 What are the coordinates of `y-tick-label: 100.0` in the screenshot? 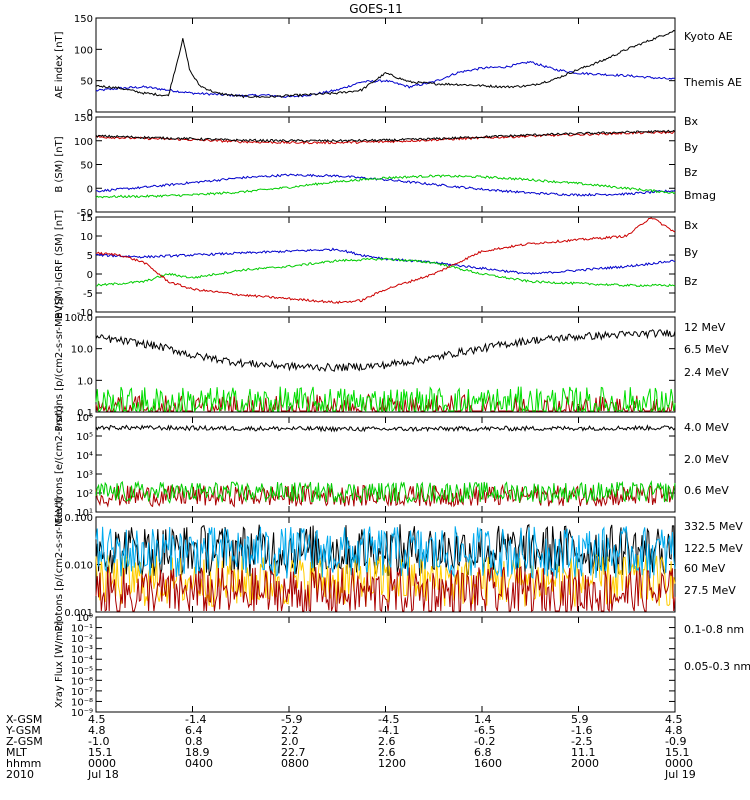 It's located at (78, 318).